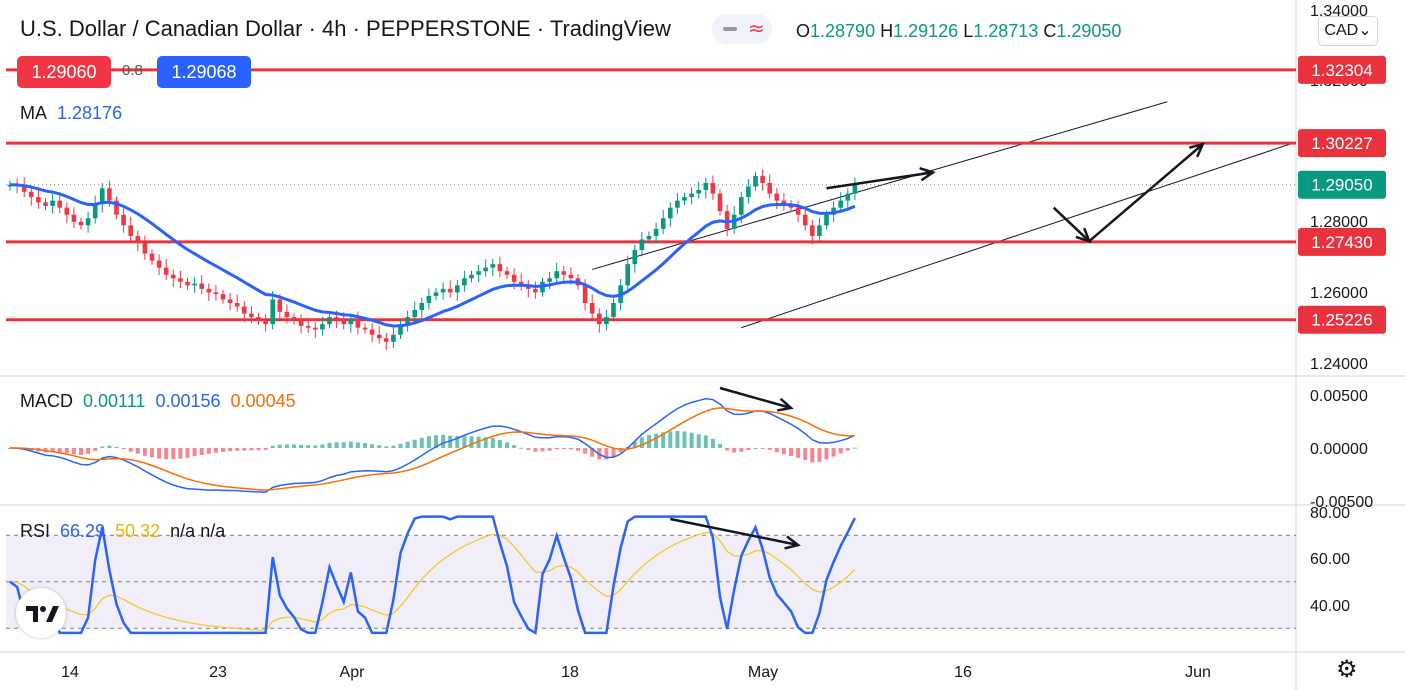 This screenshot has width=1405, height=690. Describe the element at coordinates (755, 398) in the screenshot. I see `macd-divergence-arrow` at that location.